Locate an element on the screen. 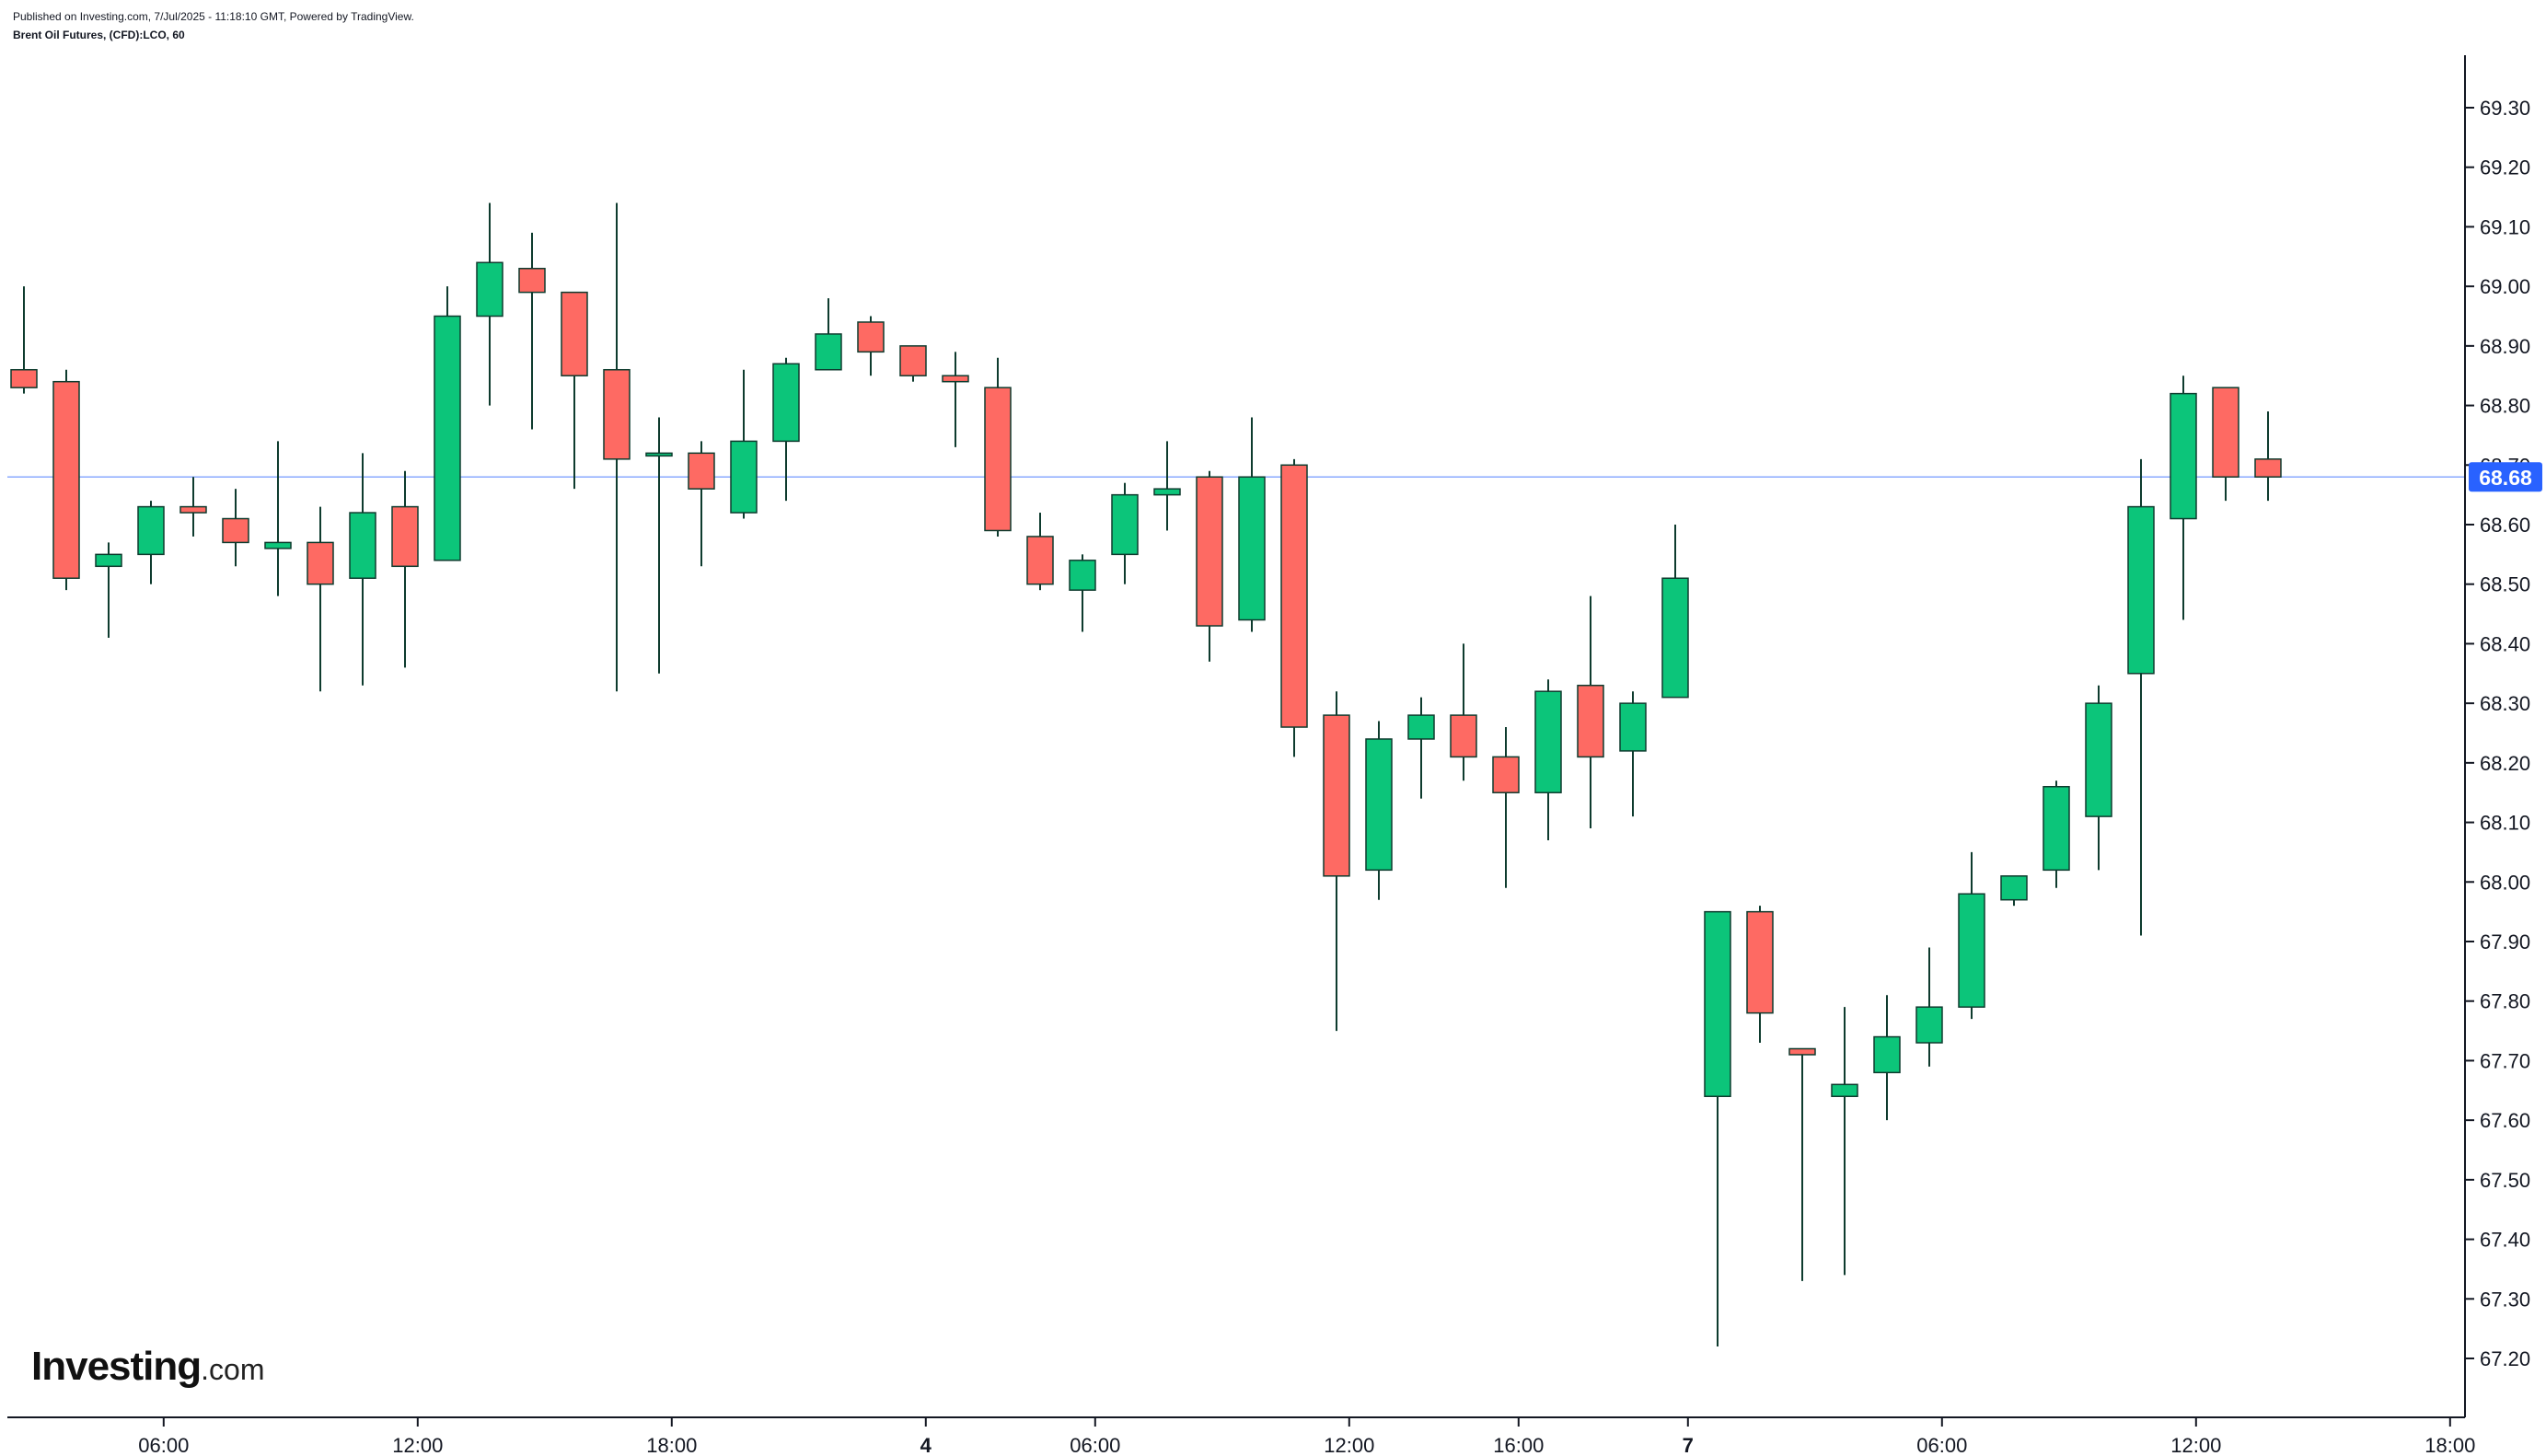 Image resolution: width=2546 pixels, height=1456 pixels. price-tick-label: 68.60 is located at coordinates (2505, 525).